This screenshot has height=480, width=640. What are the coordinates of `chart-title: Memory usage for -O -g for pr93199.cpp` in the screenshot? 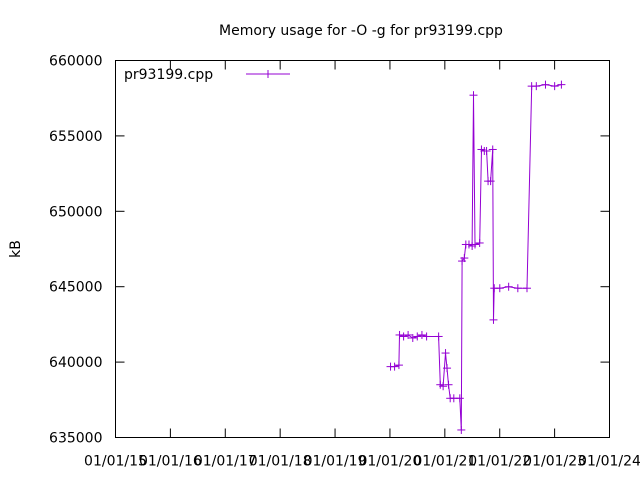 It's located at (361, 31).